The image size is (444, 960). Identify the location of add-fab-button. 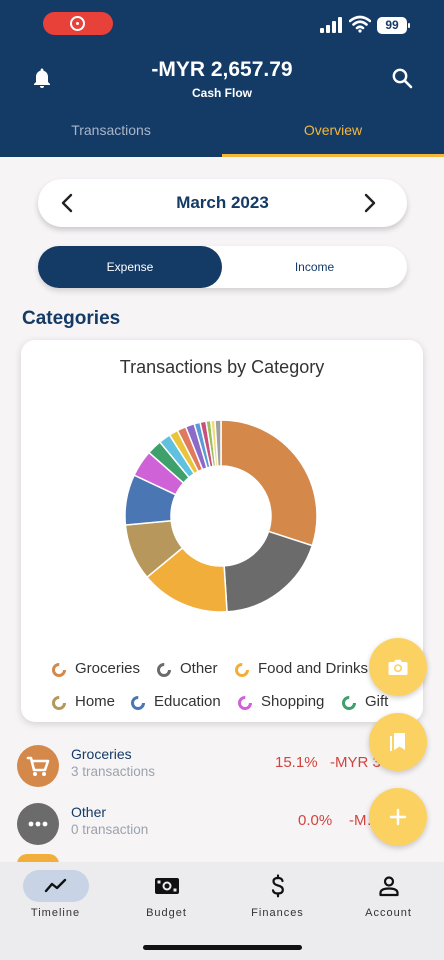
(398, 817).